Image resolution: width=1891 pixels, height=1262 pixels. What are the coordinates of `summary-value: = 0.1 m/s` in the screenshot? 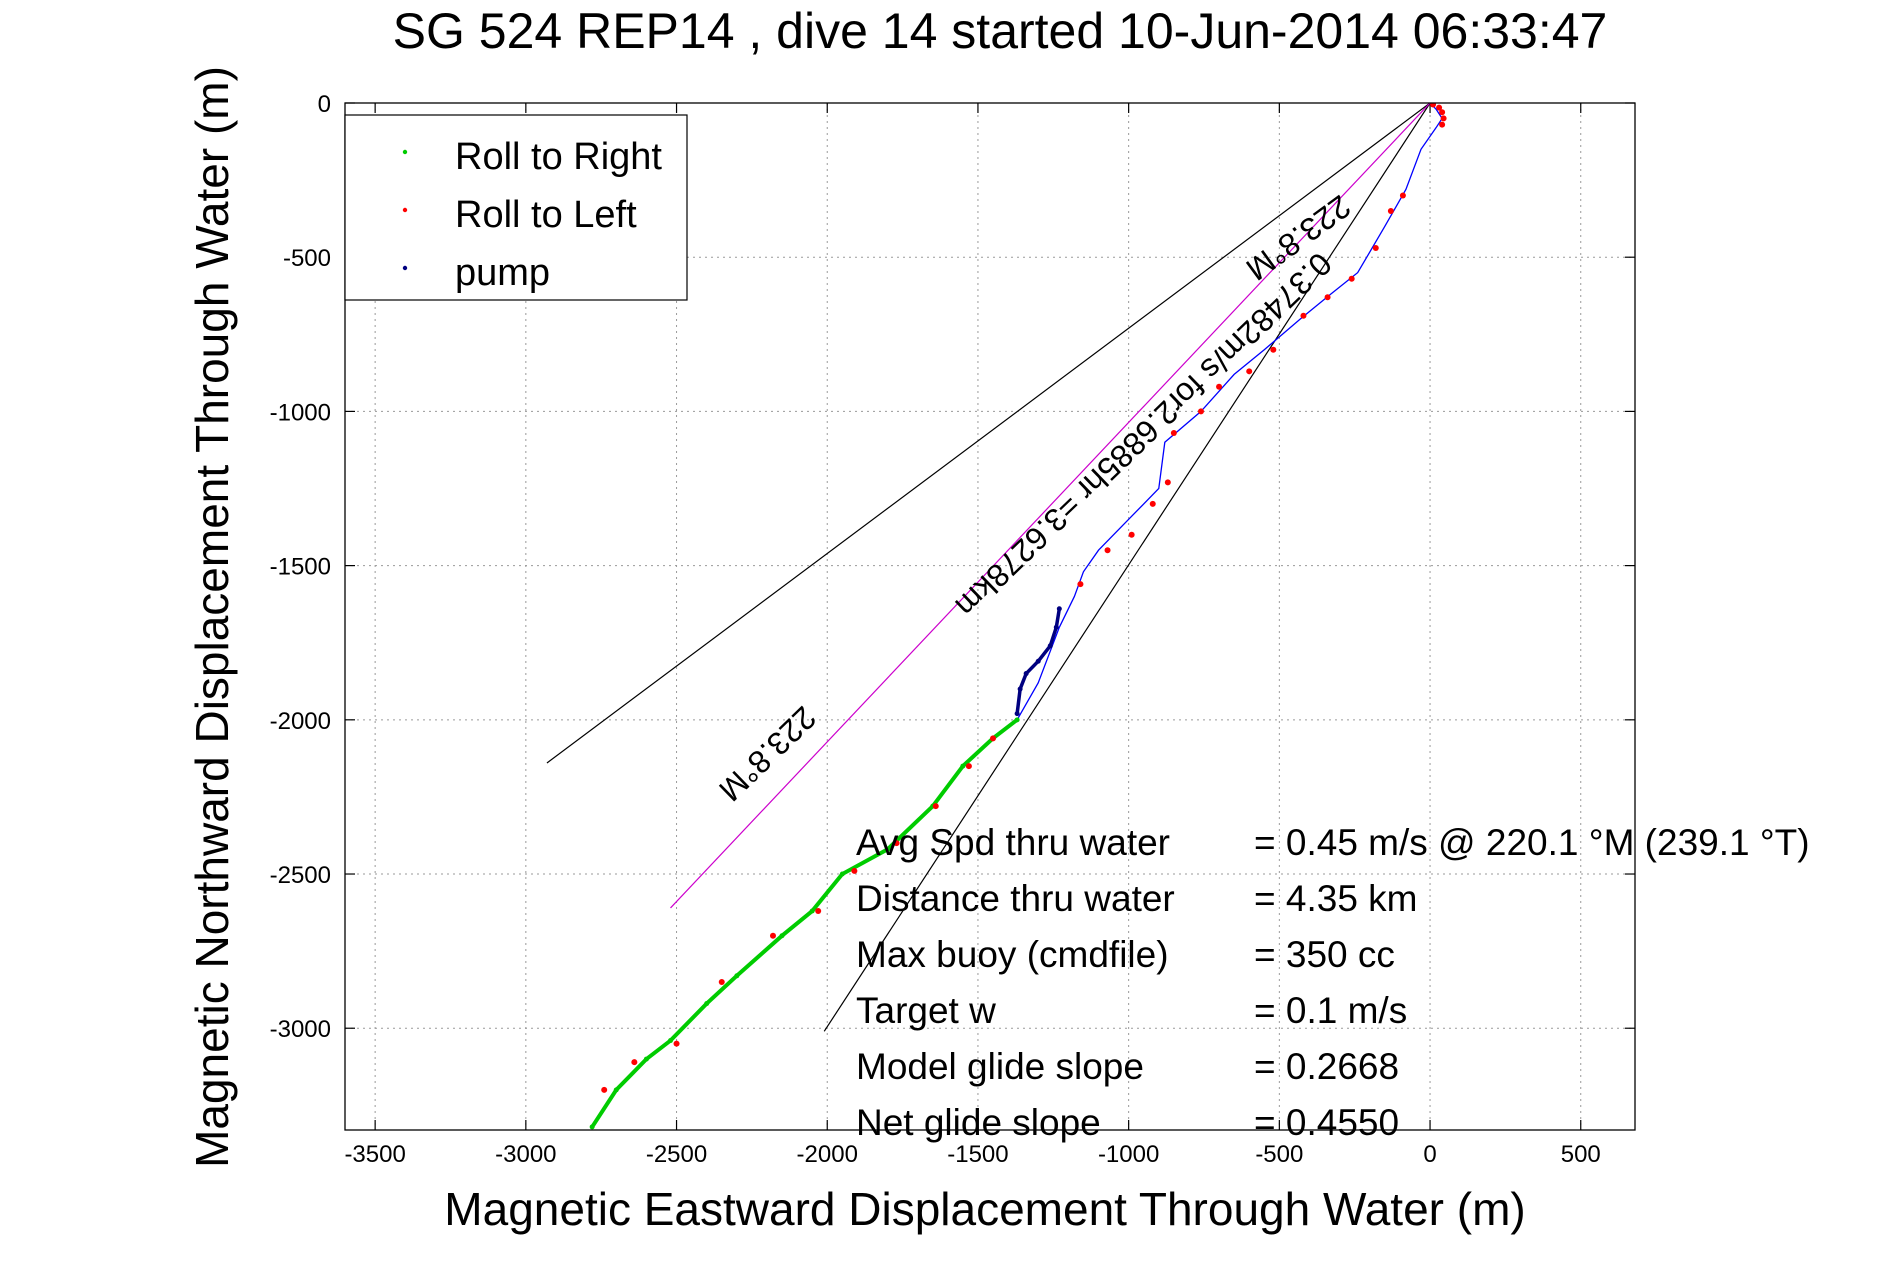 It's located at (1330, 1010).